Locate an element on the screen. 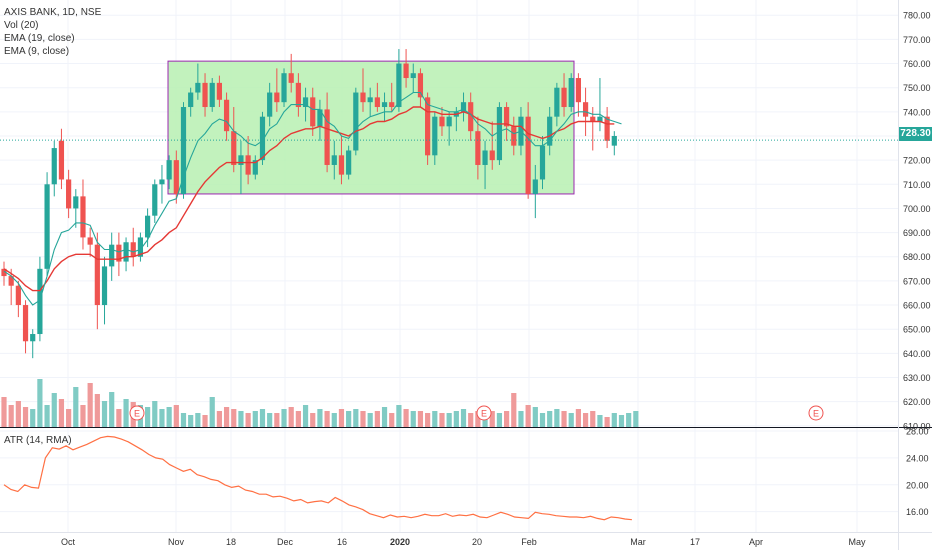  time-axis-tick-label: 20 is located at coordinates (477, 542).